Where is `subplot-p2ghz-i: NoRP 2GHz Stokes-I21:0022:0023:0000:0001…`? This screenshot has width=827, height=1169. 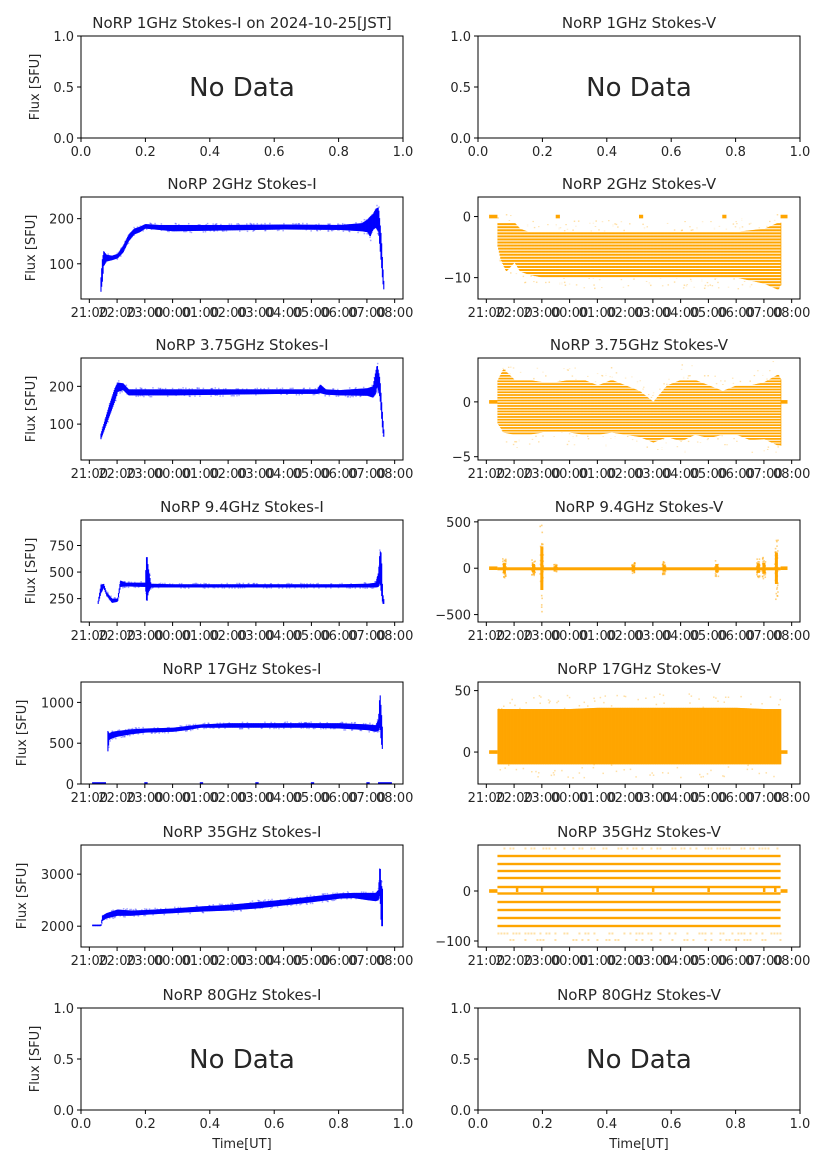
subplot-p2ghz-i: NoRP 2GHz Stokes-I21:0022:0023:0000:0001… is located at coordinates (218, 248).